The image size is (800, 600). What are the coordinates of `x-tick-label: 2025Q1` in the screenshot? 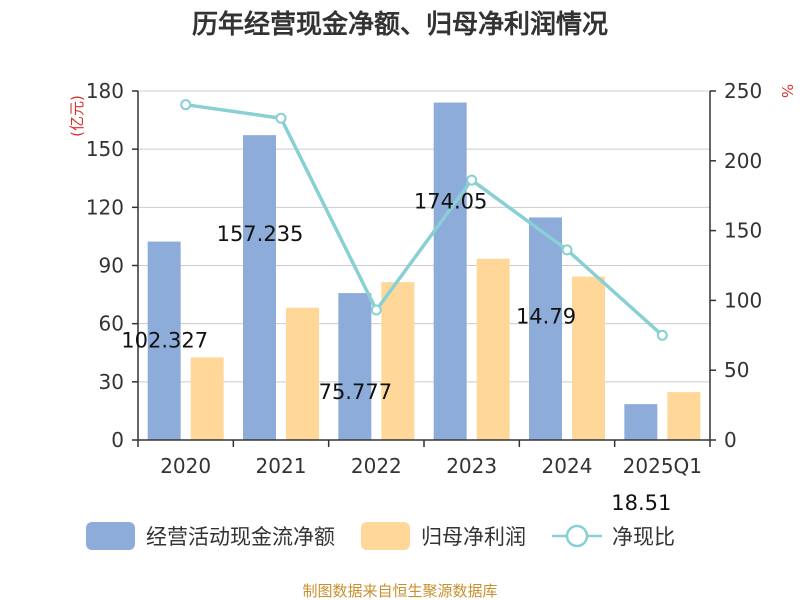 It's located at (662, 466).